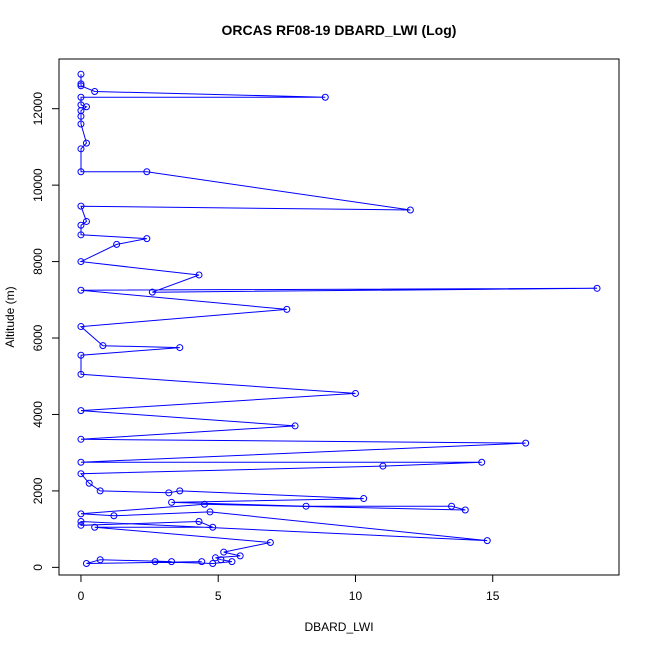 This screenshot has height=650, width=650. What do you see at coordinates (339, 30) in the screenshot?
I see `chart-title: ORCAS RF08-19 DBARD_LWI (Log)` at bounding box center [339, 30].